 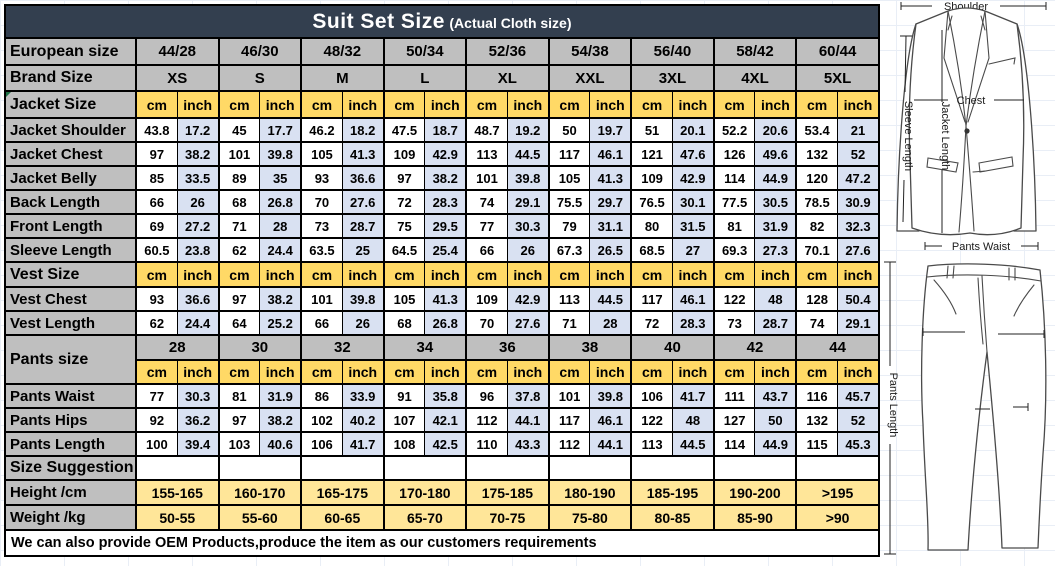 What do you see at coordinates (693, 226) in the screenshot?
I see `size-value: 31.5` at bounding box center [693, 226].